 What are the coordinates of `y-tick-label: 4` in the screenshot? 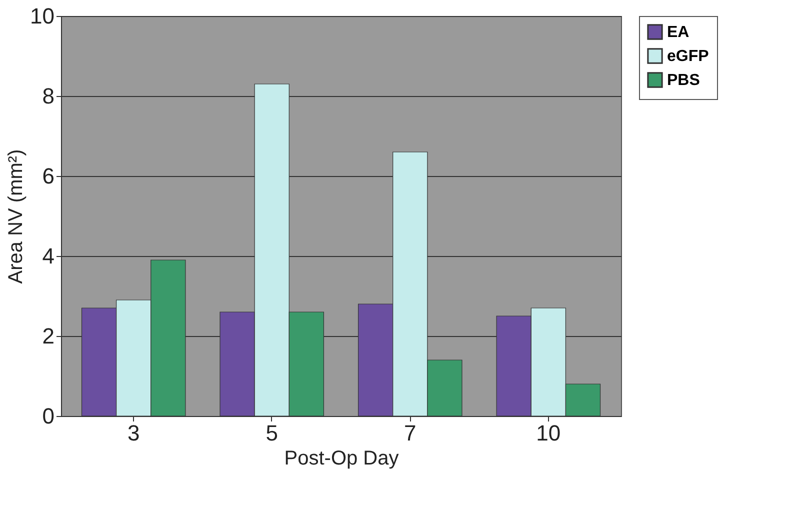 It's located at (48, 256).